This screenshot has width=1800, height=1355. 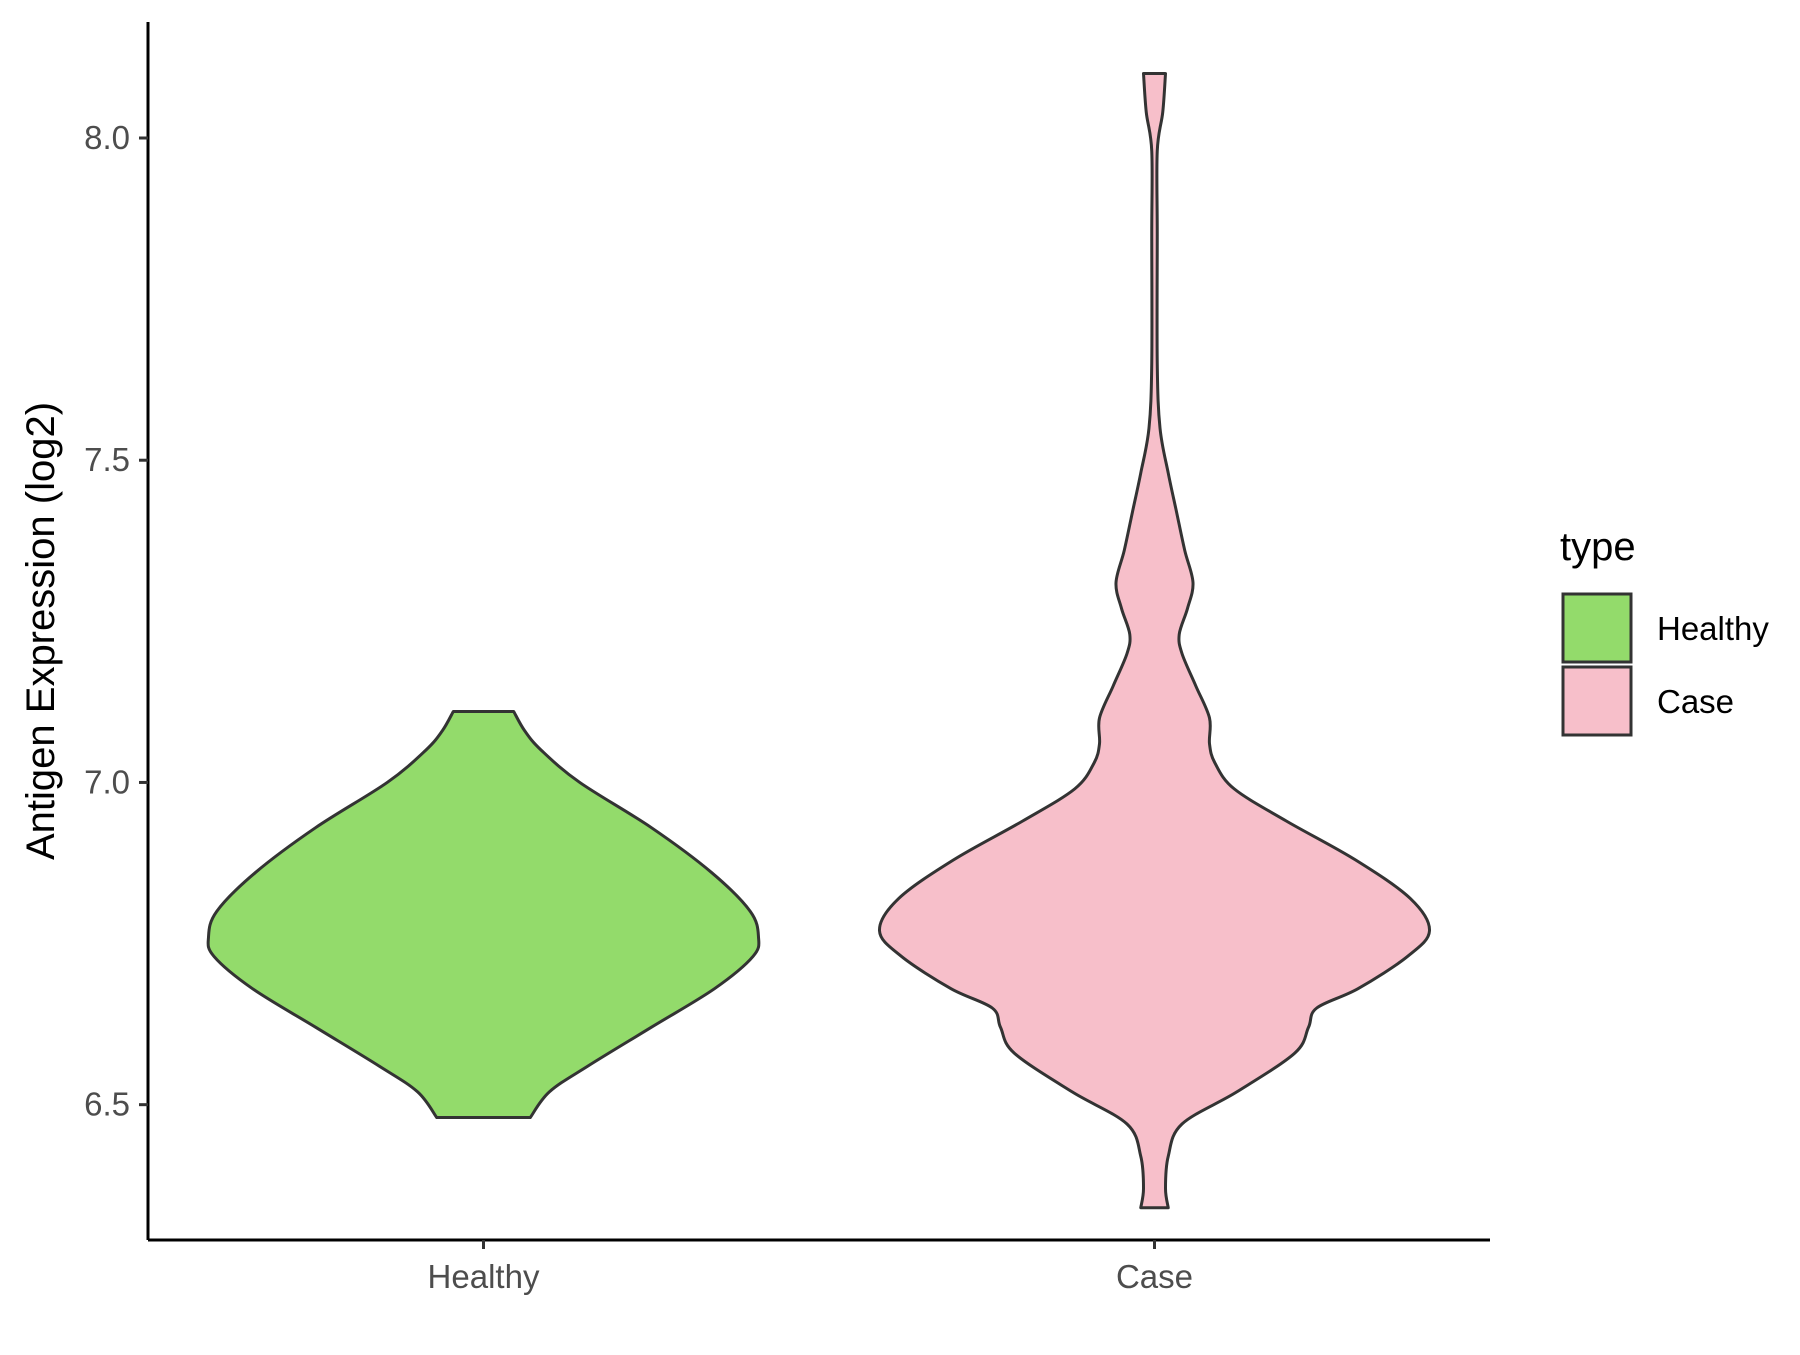 What do you see at coordinates (483, 915) in the screenshot?
I see `violin-healthy` at bounding box center [483, 915].